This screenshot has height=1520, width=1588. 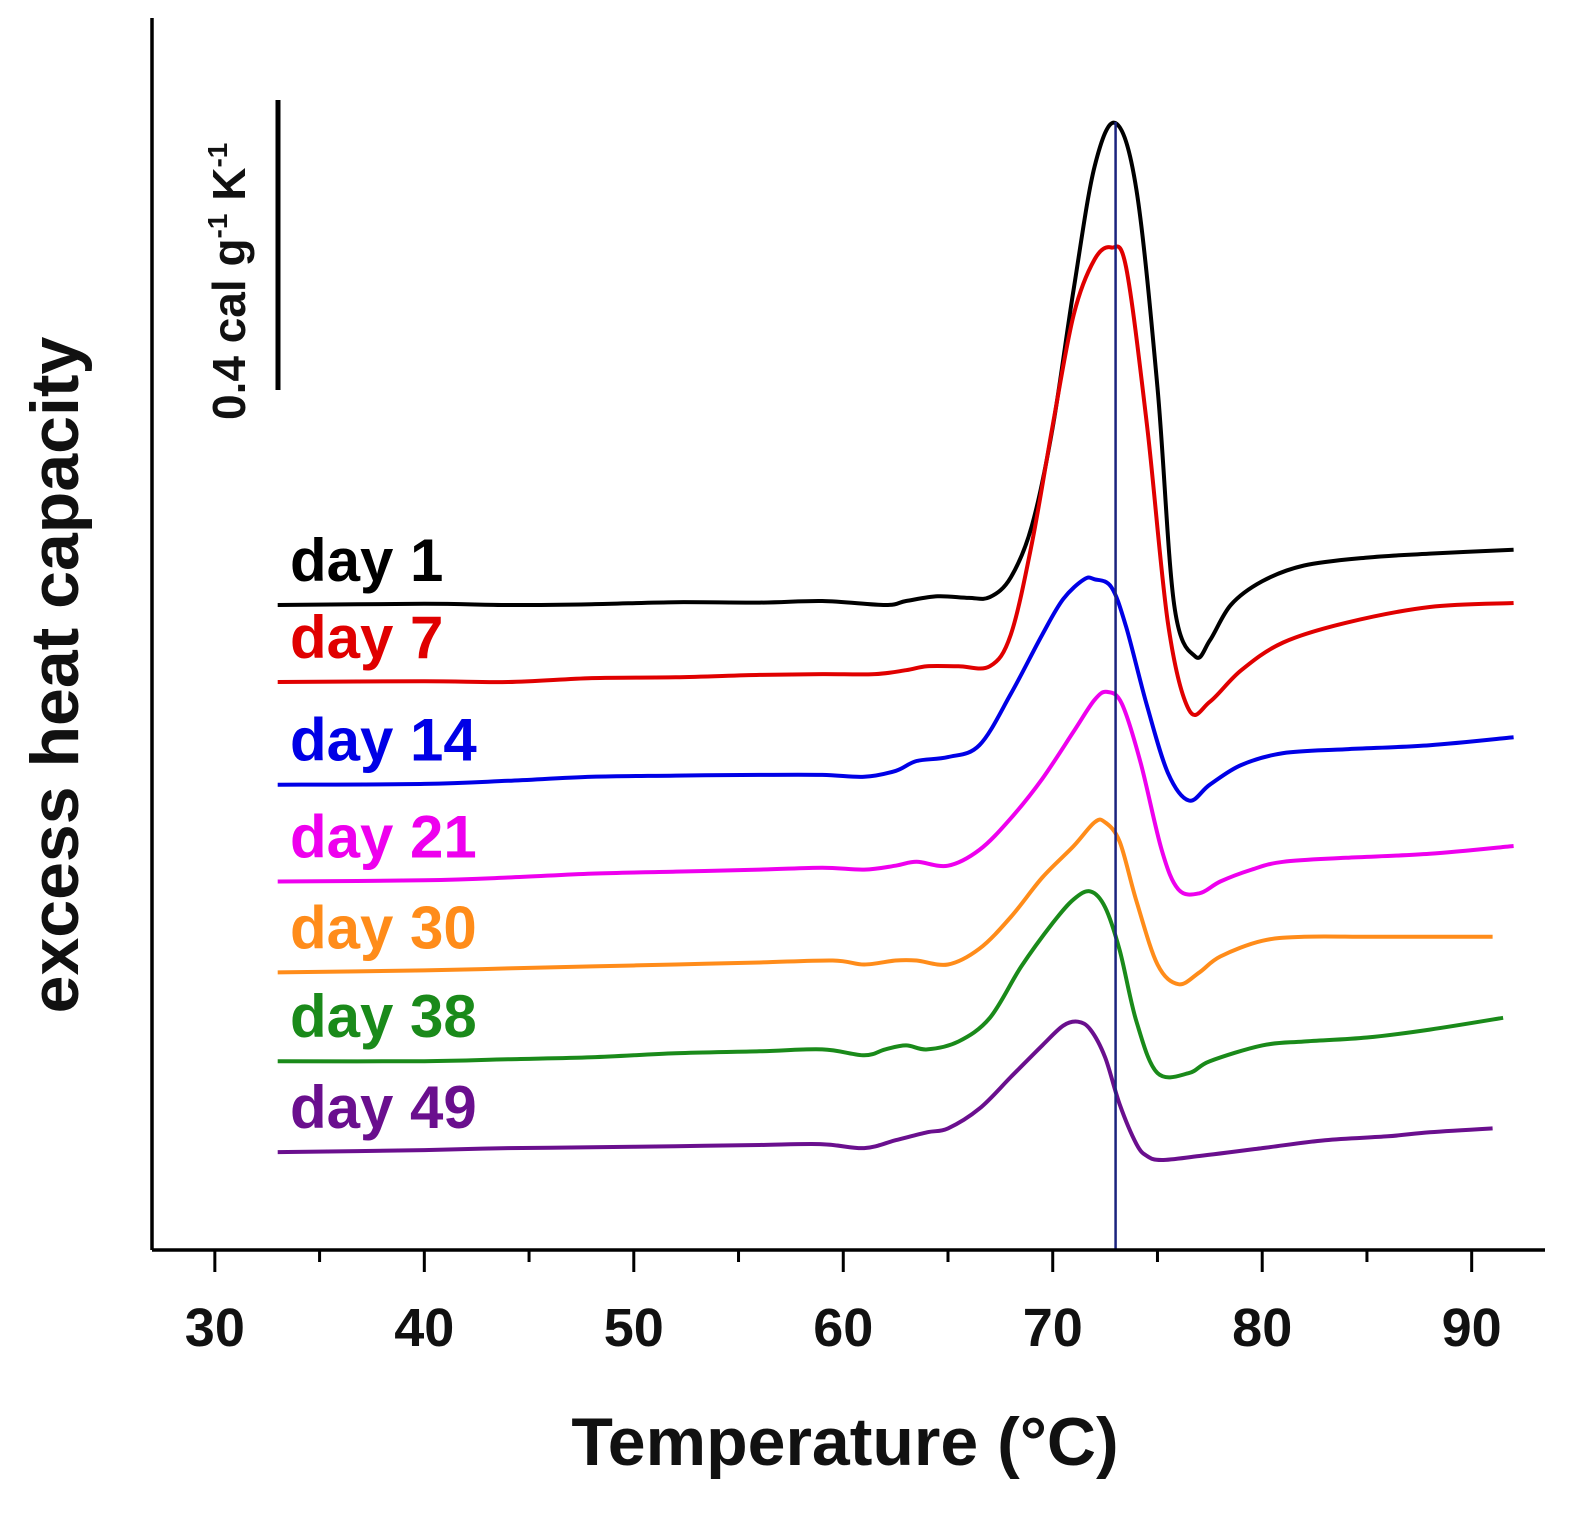 I want to click on scale-bar-label: 0.4 cal g-1 K-1, so click(x=228, y=281).